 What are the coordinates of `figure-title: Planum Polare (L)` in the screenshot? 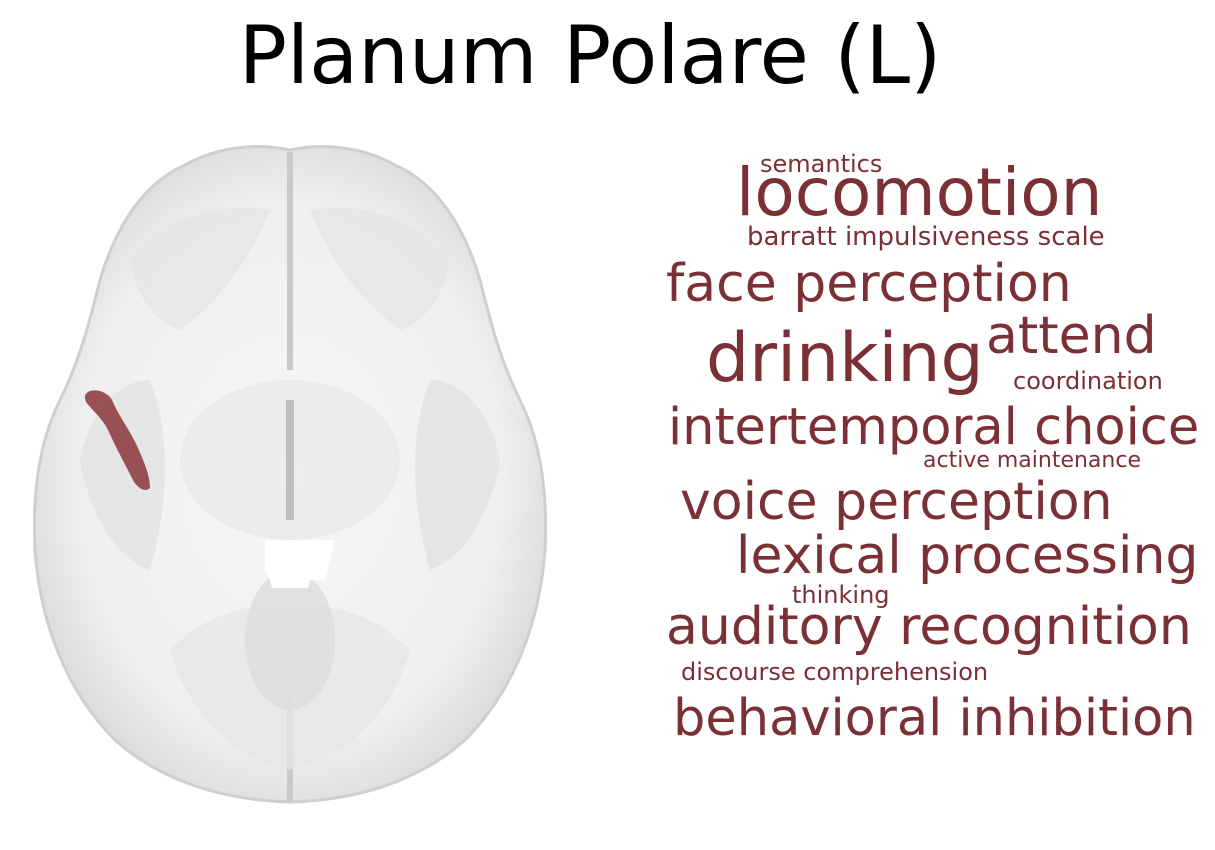 It's located at (590, 55).